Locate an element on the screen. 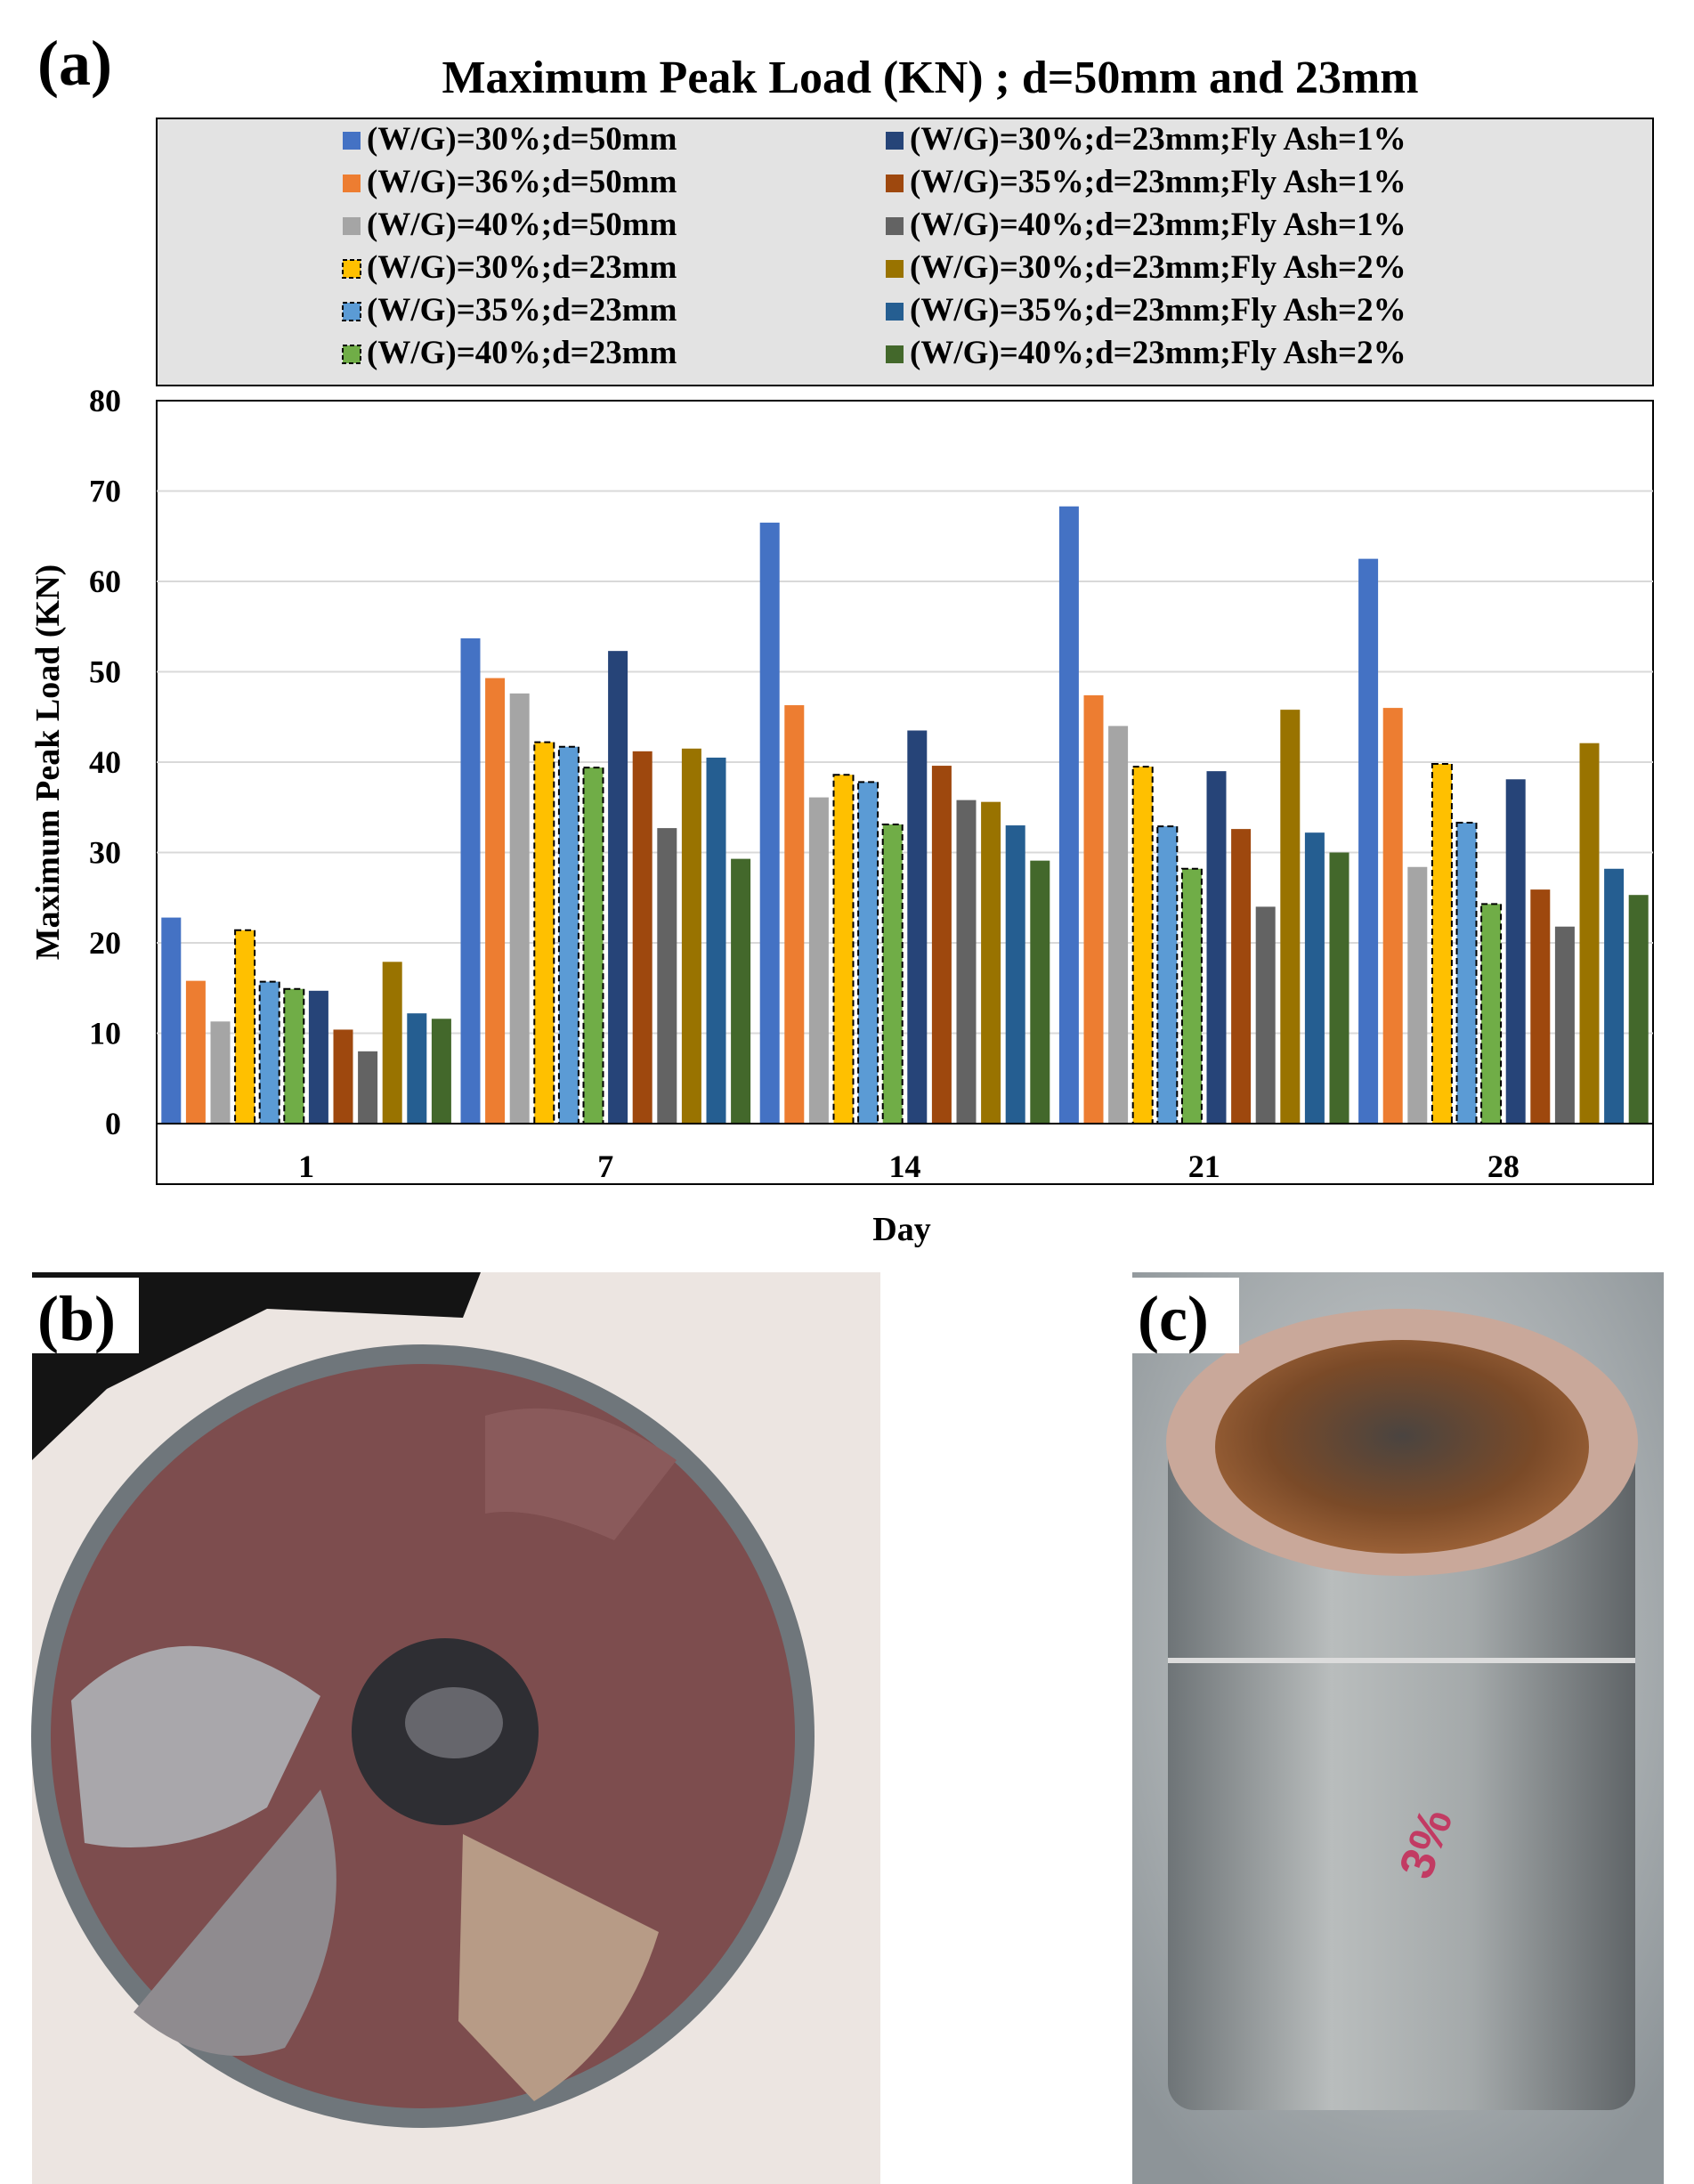 Image resolution: width=1694 pixels, height=2184 pixels. panel-c-photo: 3% (c) is located at coordinates (1398, 1728).